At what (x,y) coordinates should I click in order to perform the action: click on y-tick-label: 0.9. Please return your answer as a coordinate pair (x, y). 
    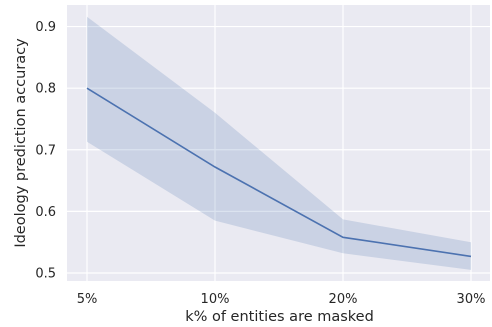
    Looking at the image, I should click on (45, 27).